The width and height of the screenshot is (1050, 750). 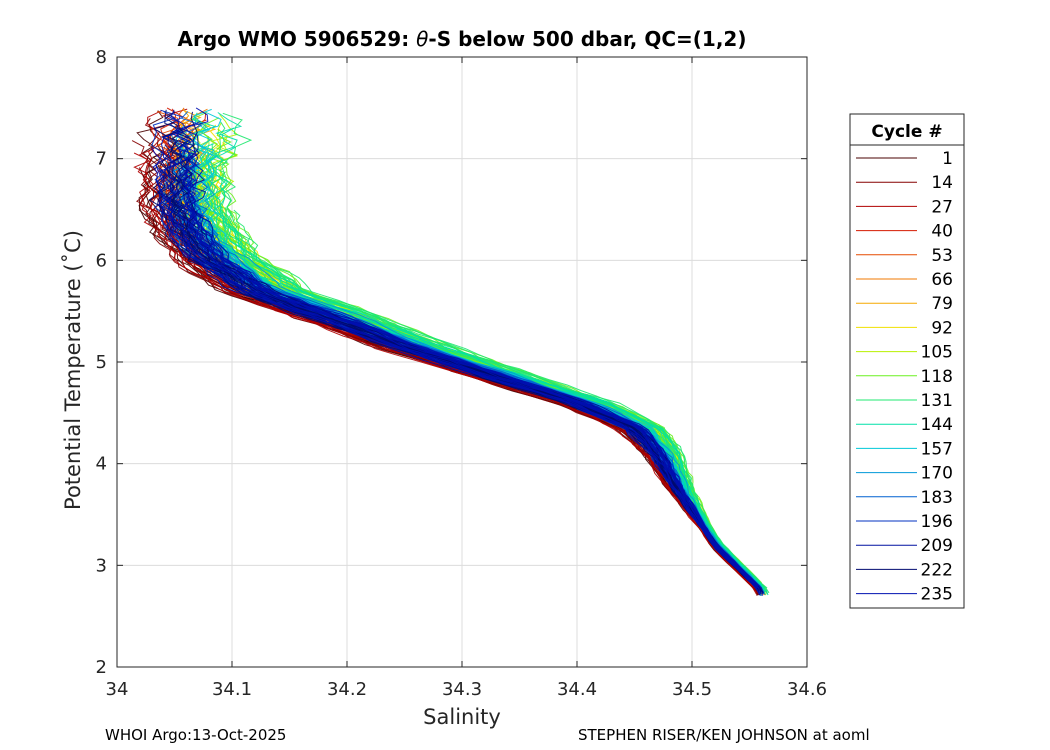 I want to click on y-tick-label: 6, so click(x=101, y=260).